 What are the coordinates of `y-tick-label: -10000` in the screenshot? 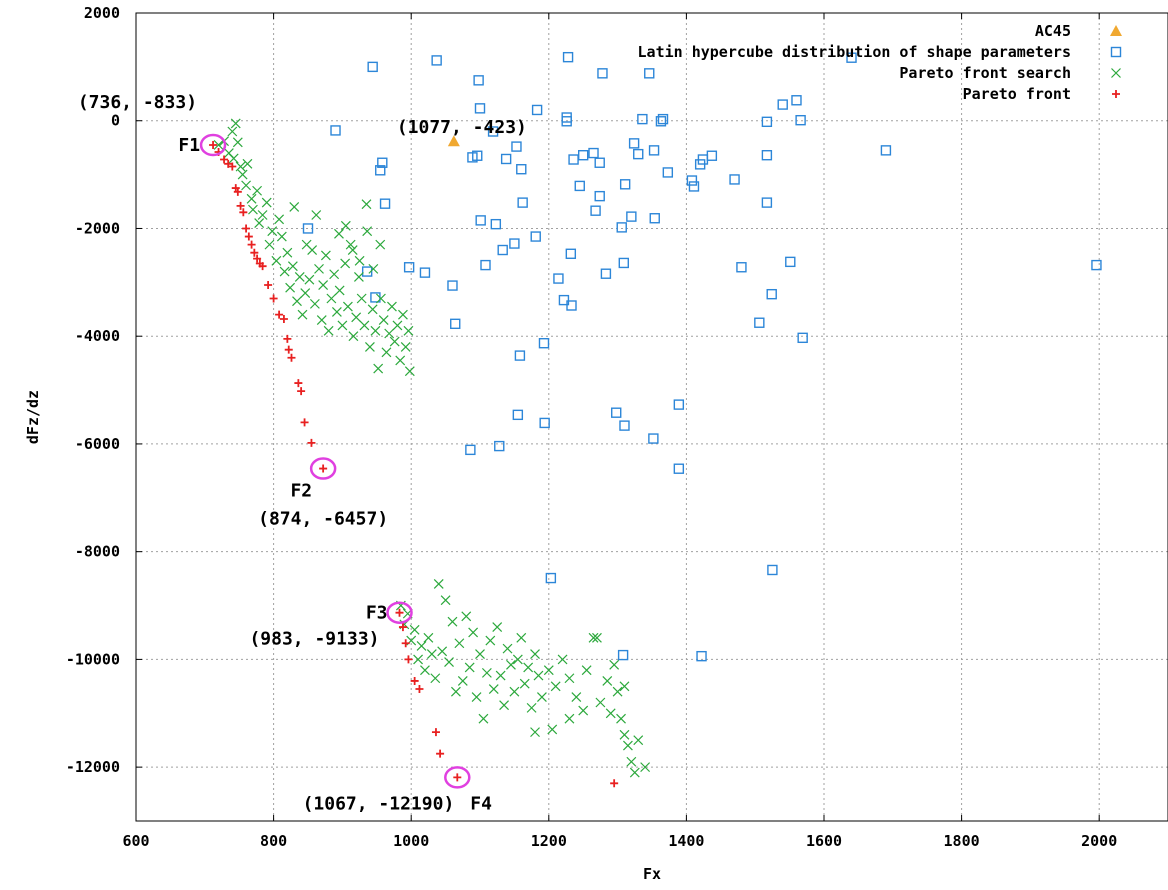 It's located at (93, 659).